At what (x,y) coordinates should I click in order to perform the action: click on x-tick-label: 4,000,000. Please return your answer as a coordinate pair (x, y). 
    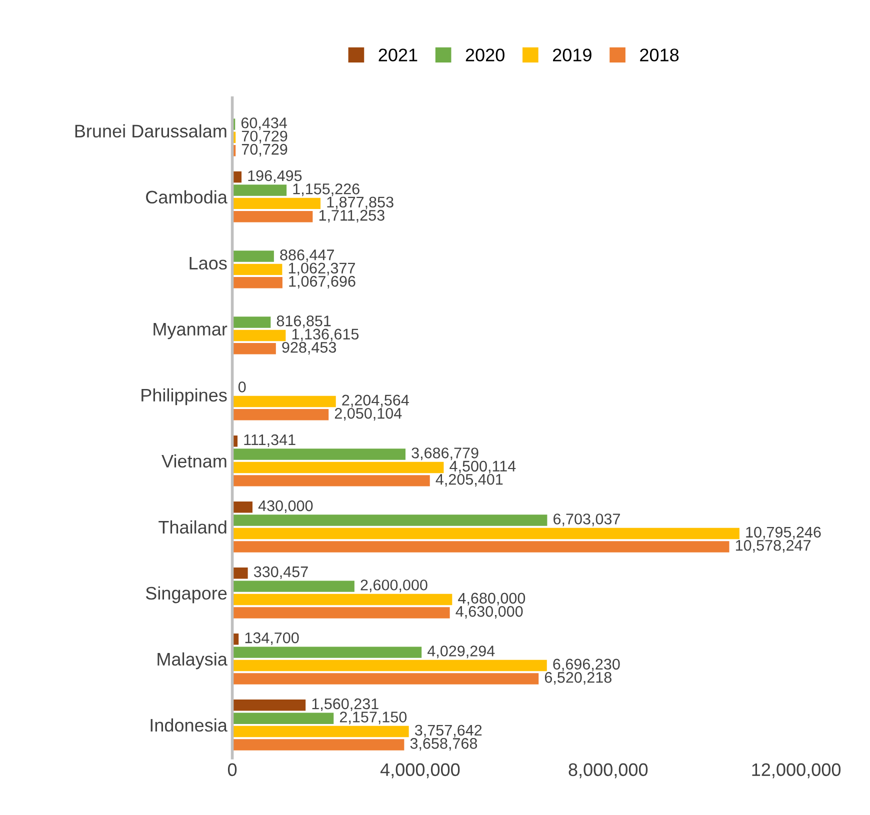
    Looking at the image, I should click on (420, 770).